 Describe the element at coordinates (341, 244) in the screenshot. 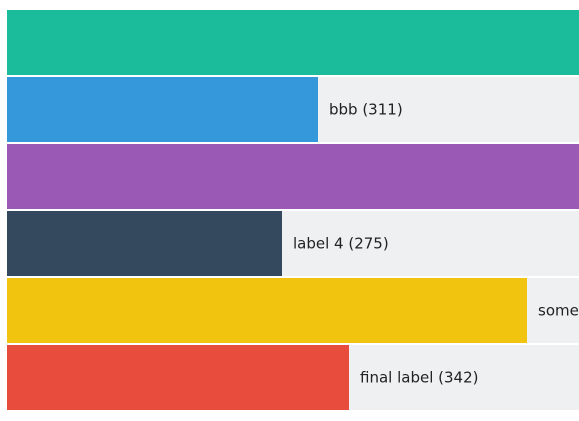

I see `bar-label-4: label 4 (275)` at that location.